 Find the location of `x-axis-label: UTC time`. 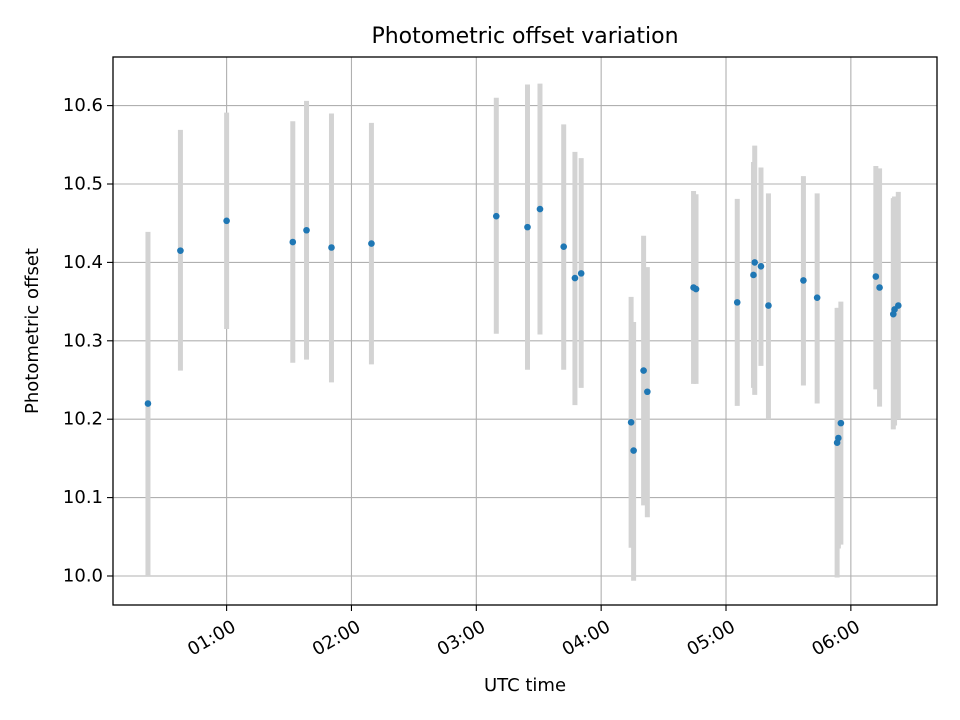

x-axis-label: UTC time is located at coordinates (525, 685).